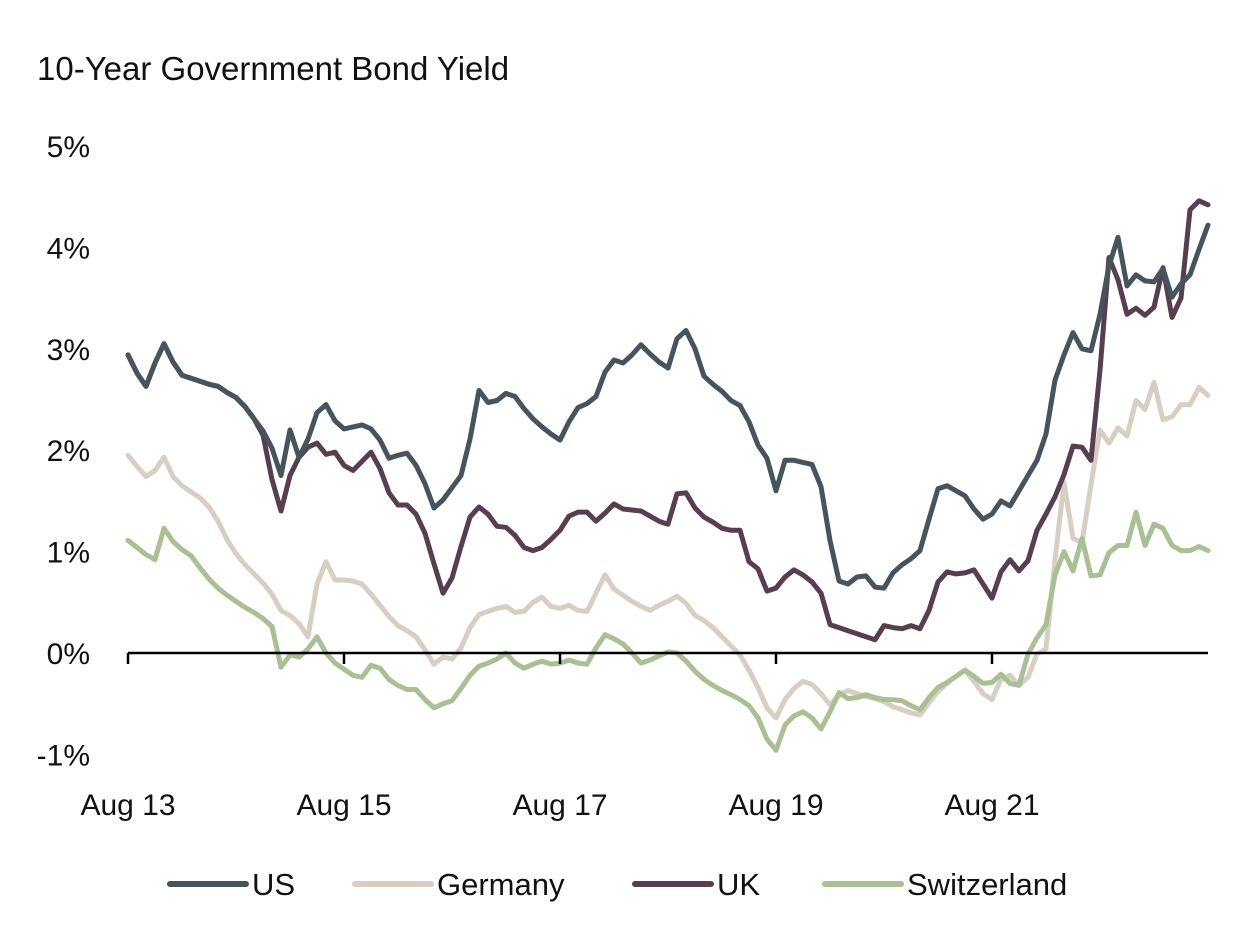  What do you see at coordinates (68, 553) in the screenshot?
I see `y-tick-label: 1%` at bounding box center [68, 553].